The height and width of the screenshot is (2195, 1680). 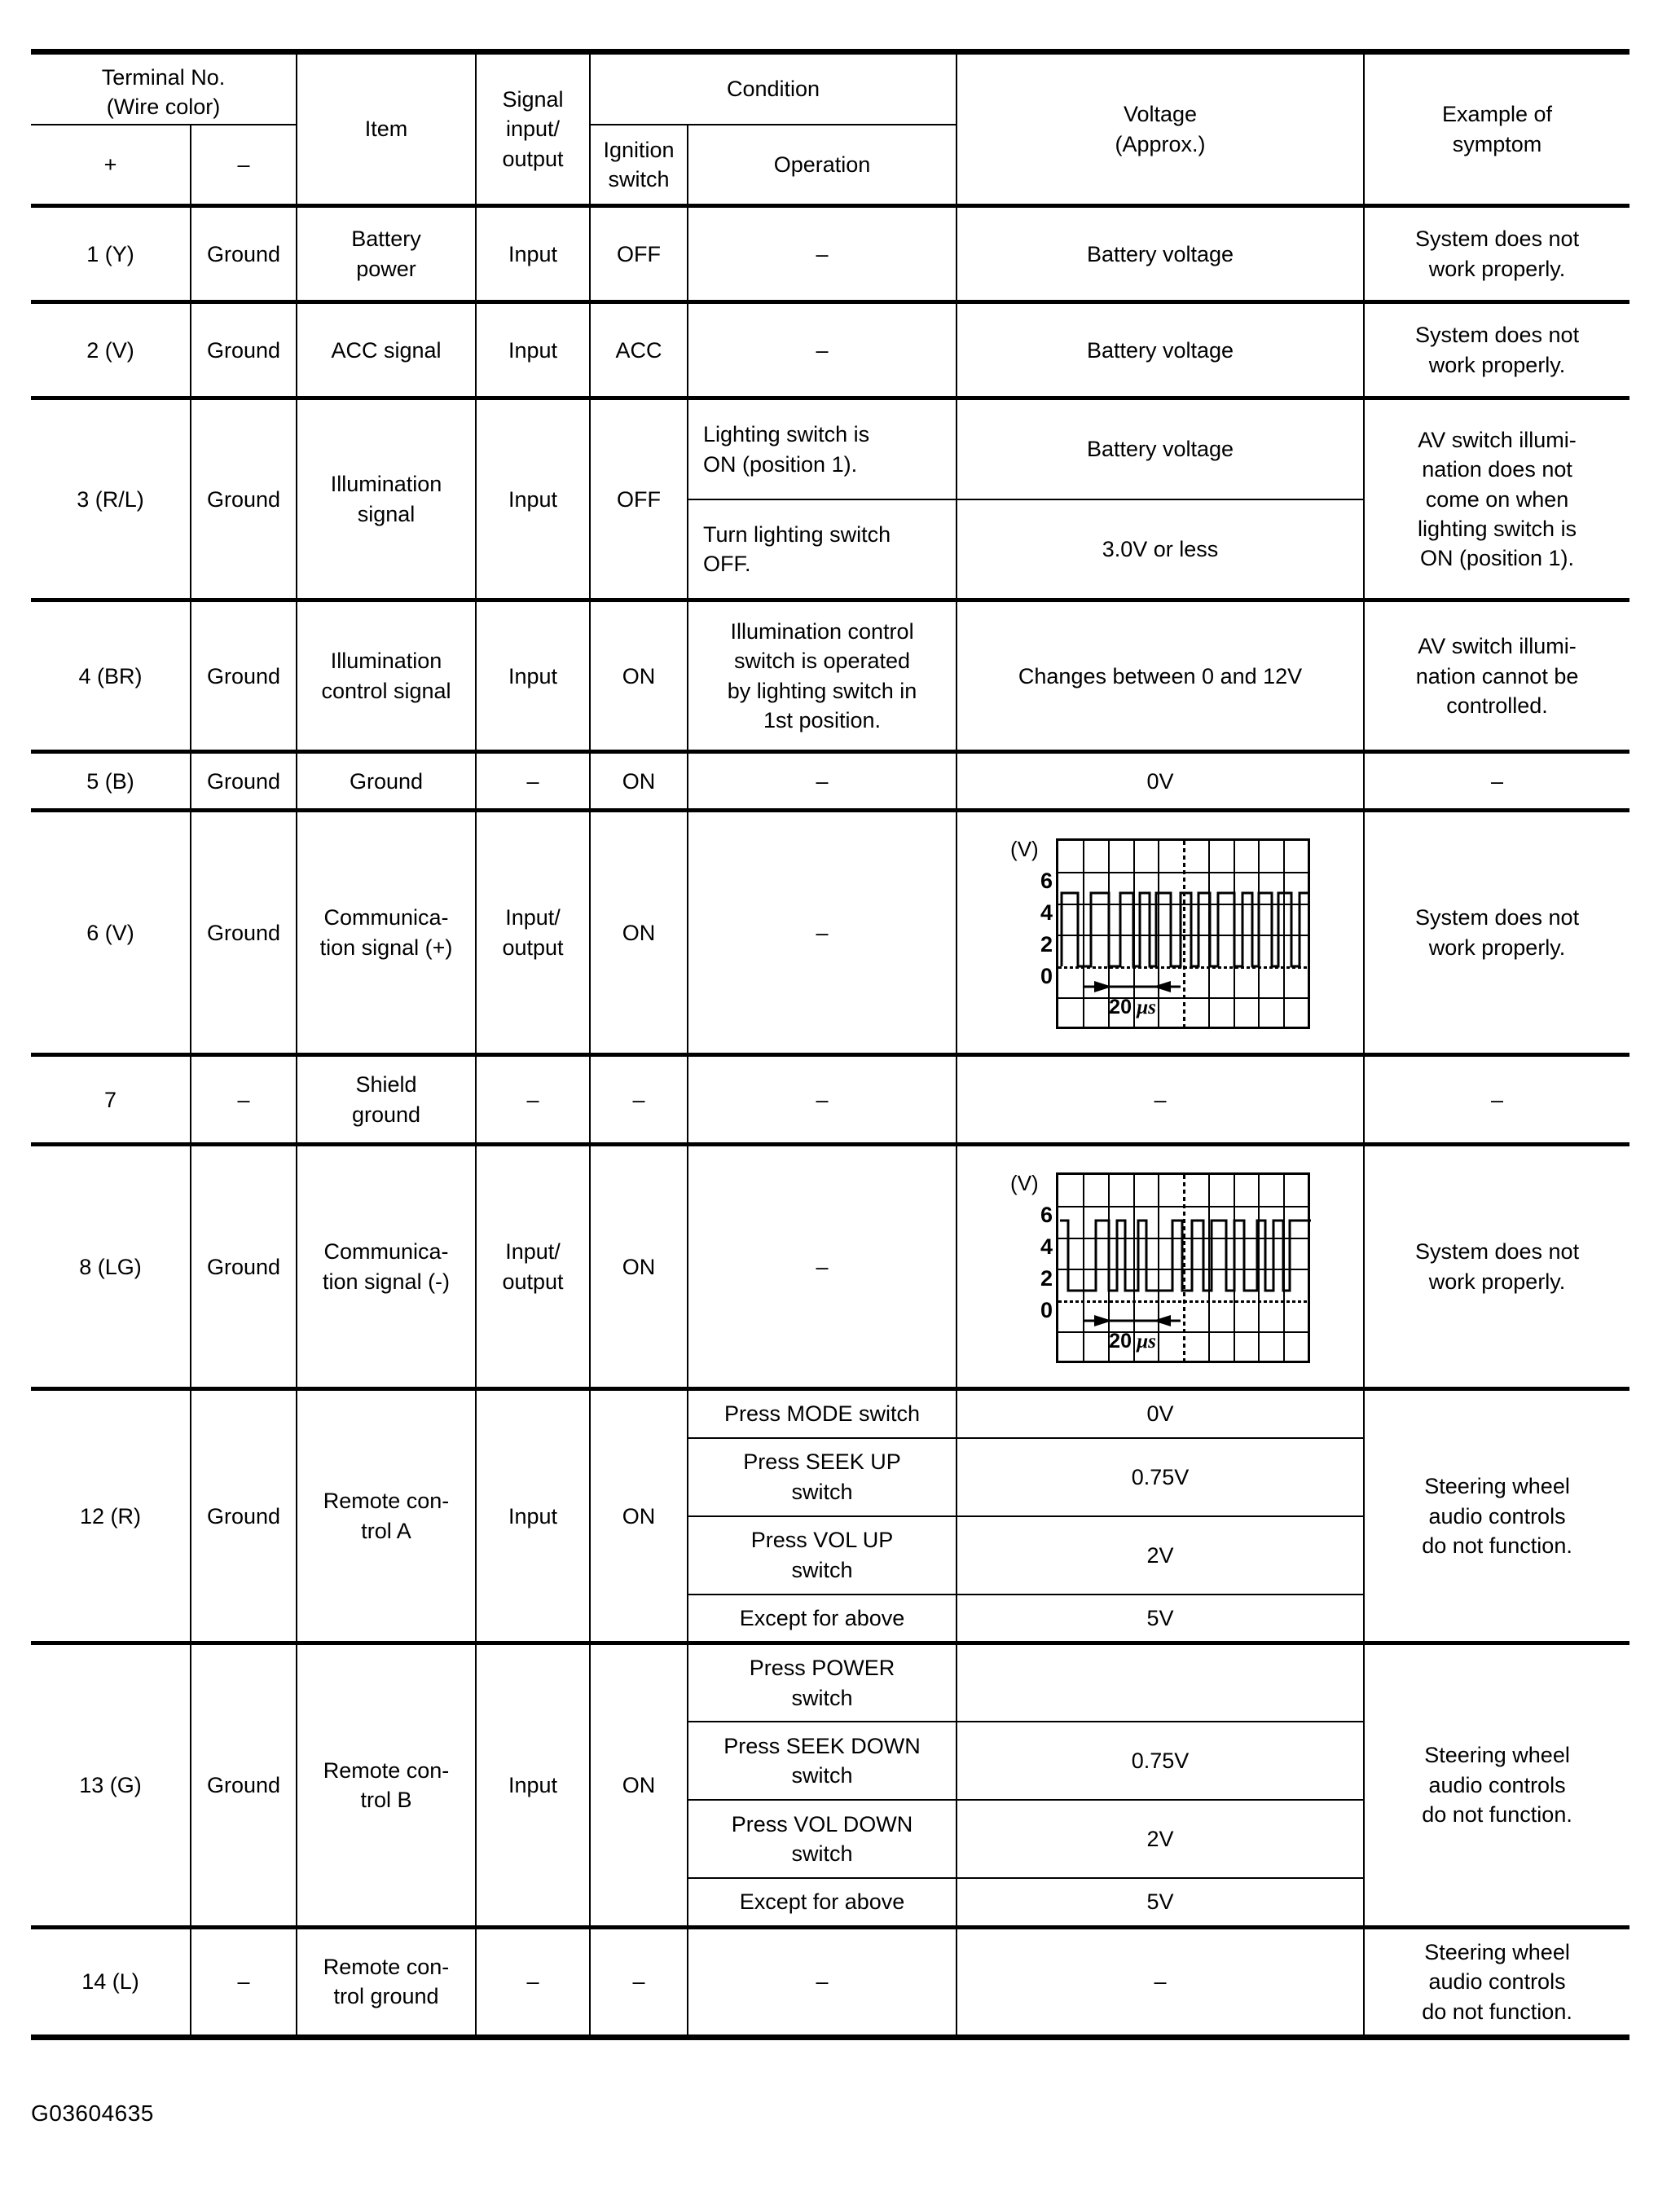 What do you see at coordinates (533, 129) in the screenshot?
I see `header-signal-io-line2: input/` at bounding box center [533, 129].